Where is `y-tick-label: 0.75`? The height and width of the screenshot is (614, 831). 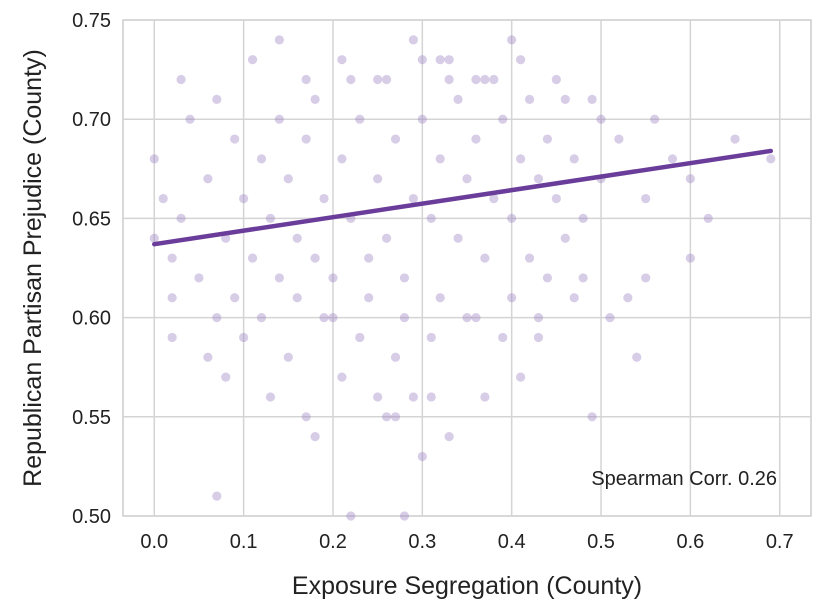 y-tick-label: 0.75 is located at coordinates (91, 21).